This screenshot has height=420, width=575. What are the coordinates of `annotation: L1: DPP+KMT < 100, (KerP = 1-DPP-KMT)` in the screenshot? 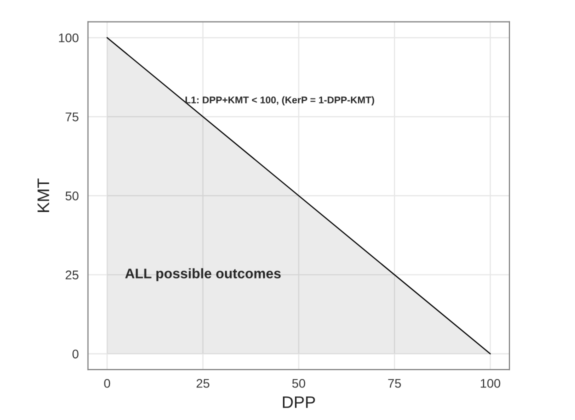 It's located at (280, 101).